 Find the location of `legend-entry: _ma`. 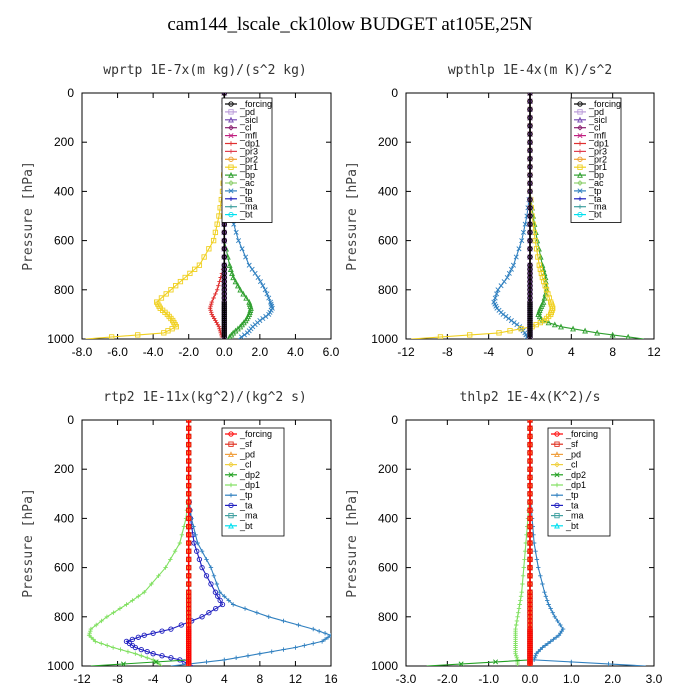

legend-entry: _ma is located at coordinates (597, 207).